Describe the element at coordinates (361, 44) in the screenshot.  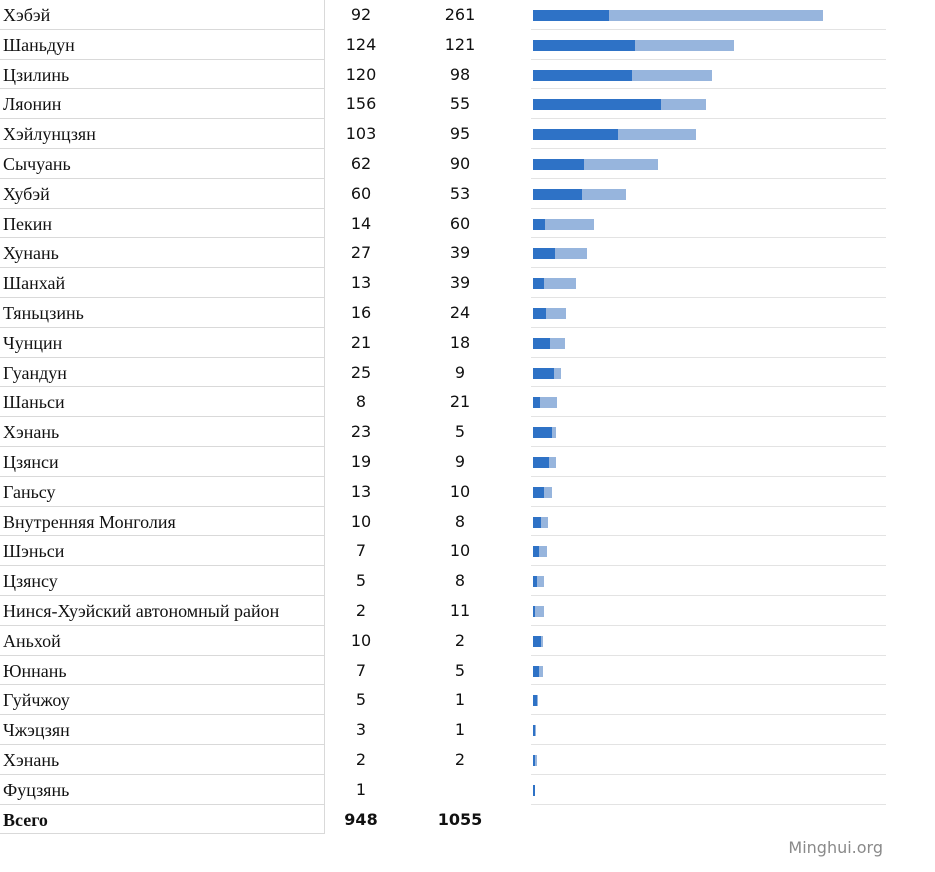
I see `value-a: 124` at that location.